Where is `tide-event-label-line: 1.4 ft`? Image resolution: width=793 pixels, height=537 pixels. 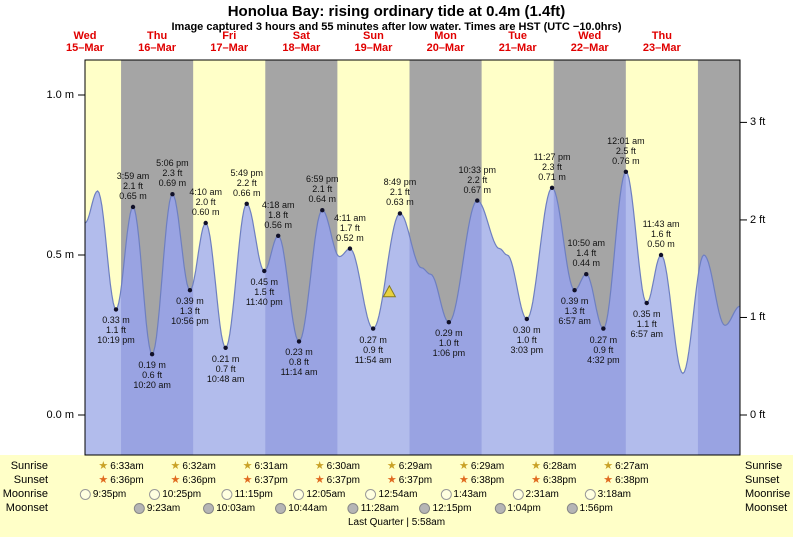
tide-event-label-line: 1.4 ft is located at coordinates (586, 253).